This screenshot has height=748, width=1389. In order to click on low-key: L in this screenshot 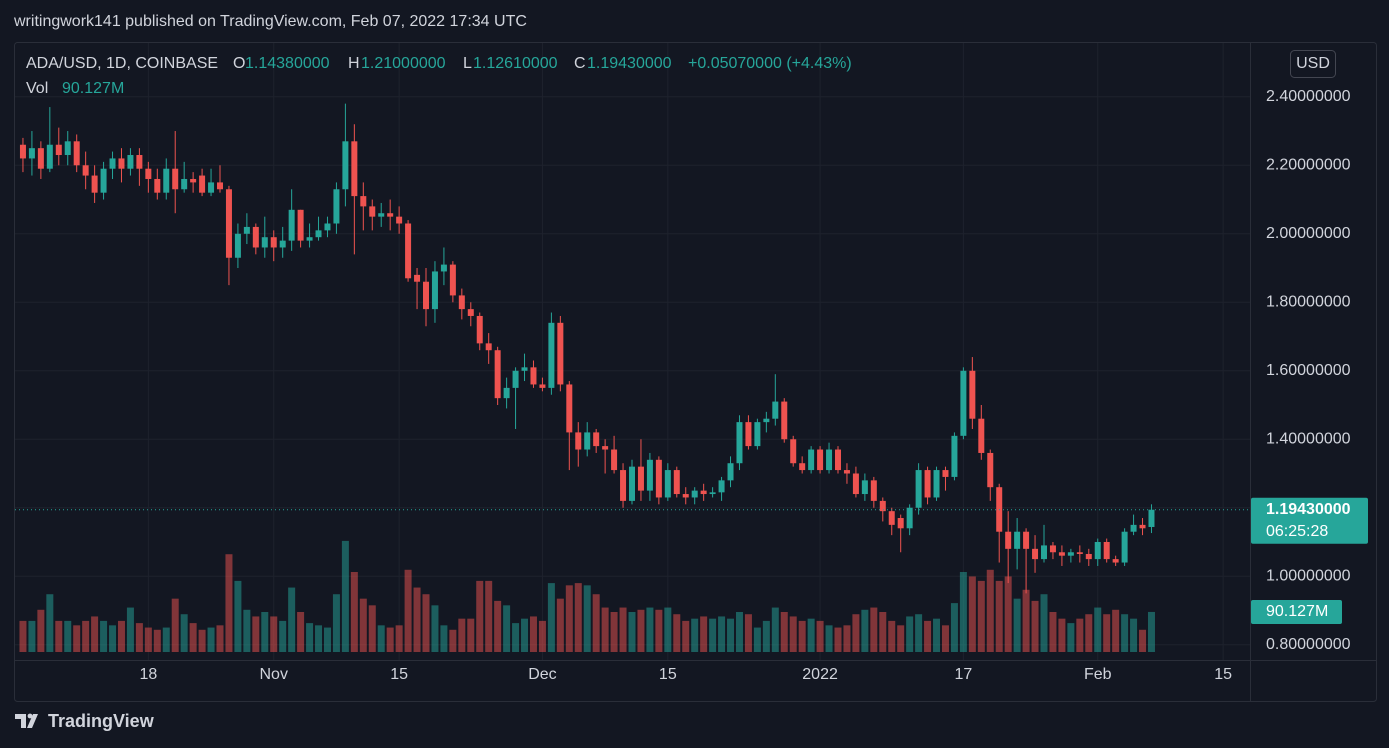, I will do `click(467, 63)`.